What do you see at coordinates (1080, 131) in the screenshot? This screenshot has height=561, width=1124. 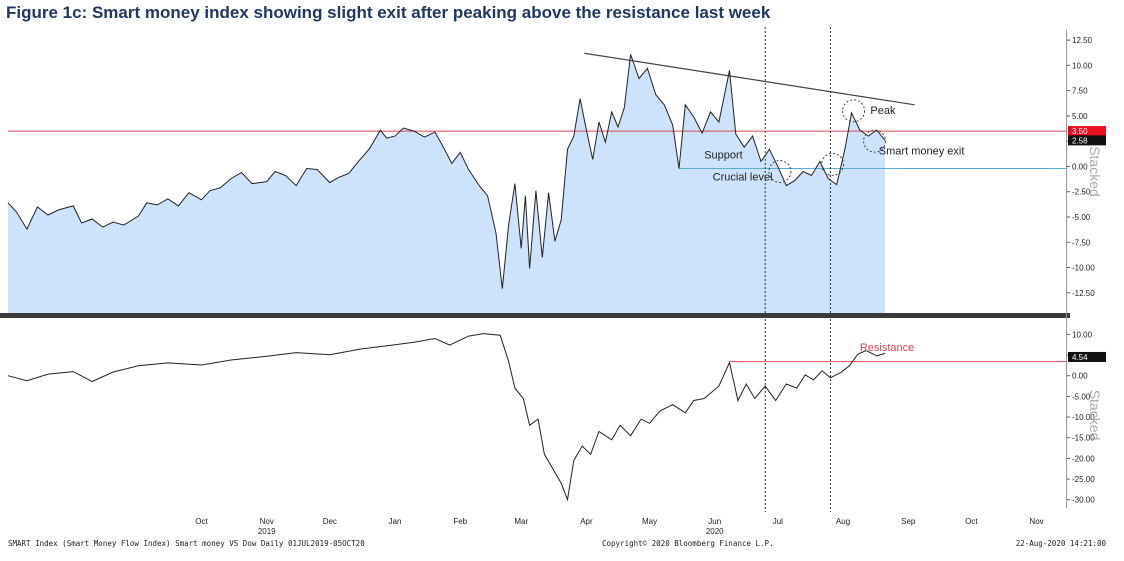 I see `value-badge-label: 3.50` at bounding box center [1080, 131].